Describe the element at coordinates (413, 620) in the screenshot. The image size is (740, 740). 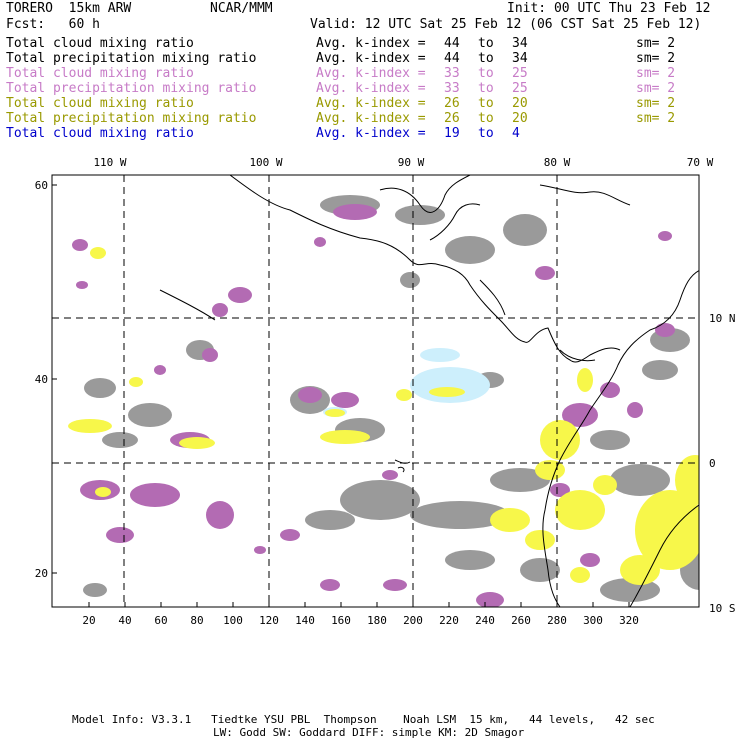
I see `x-tick-label: 200` at that location.